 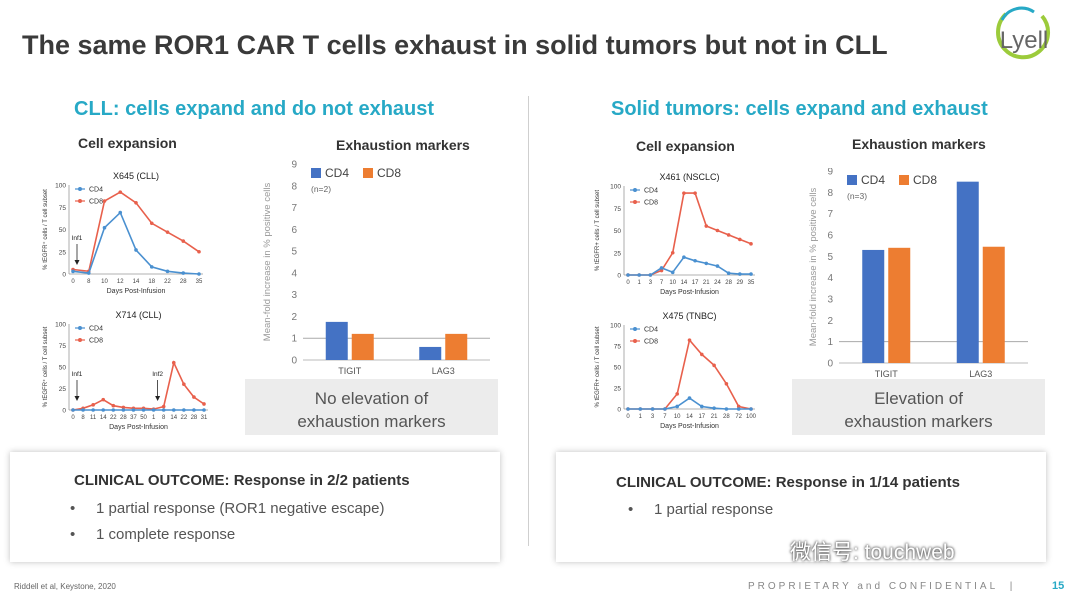 I want to click on y-tick-label: 7, so click(x=294, y=208).